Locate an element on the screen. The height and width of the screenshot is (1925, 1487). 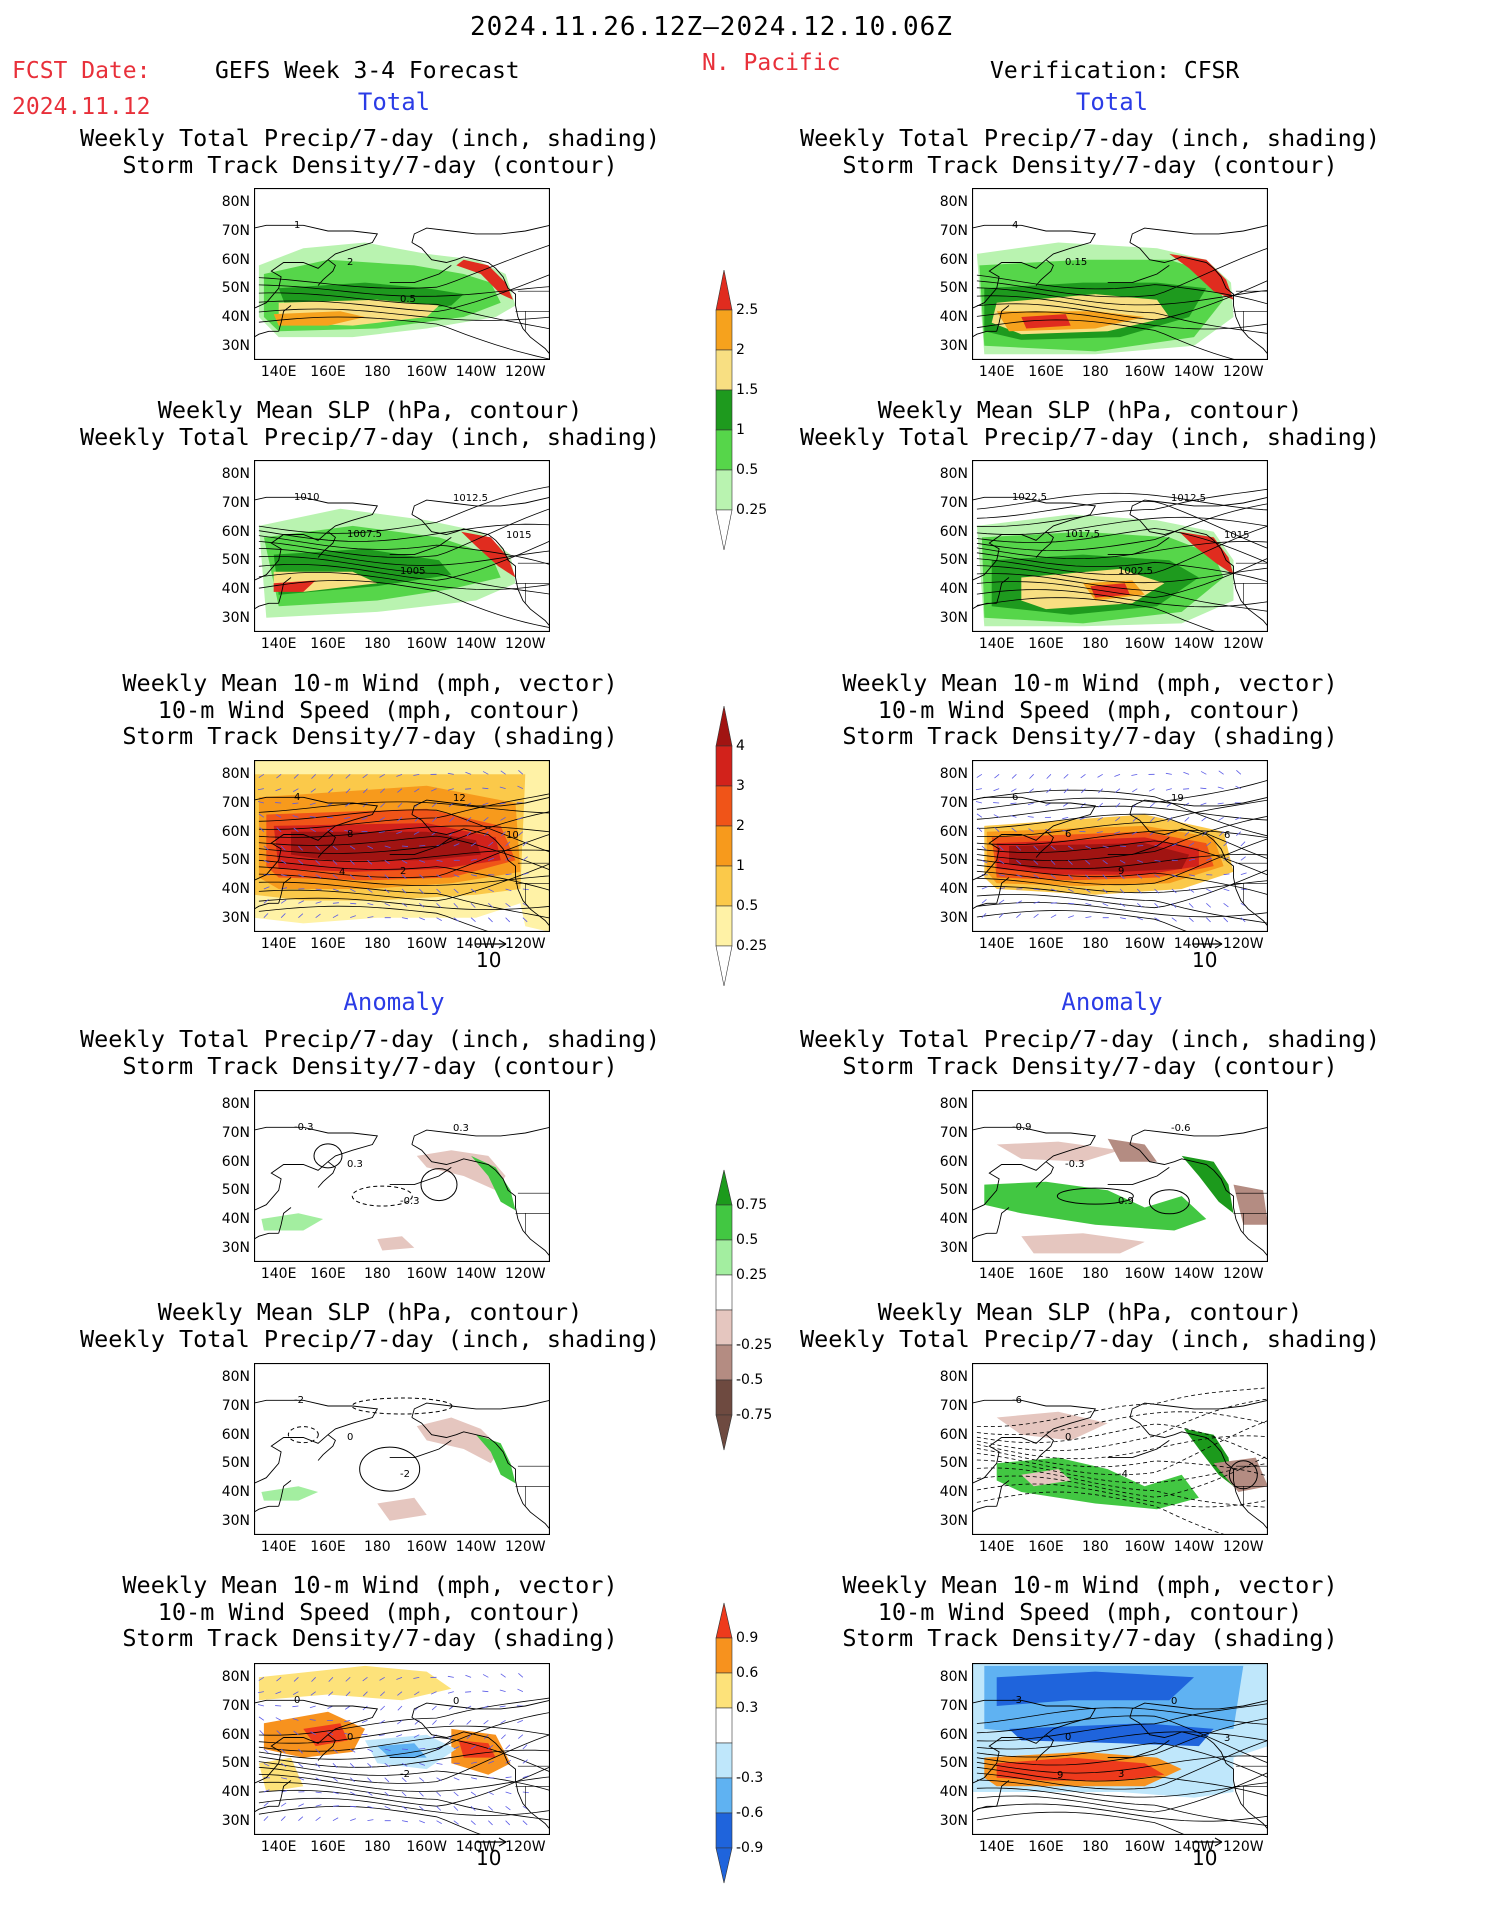
wind-storm-anom-title-fcst-2: 10-m Wind Speed (mph, contour) is located at coordinates (370, 1611).